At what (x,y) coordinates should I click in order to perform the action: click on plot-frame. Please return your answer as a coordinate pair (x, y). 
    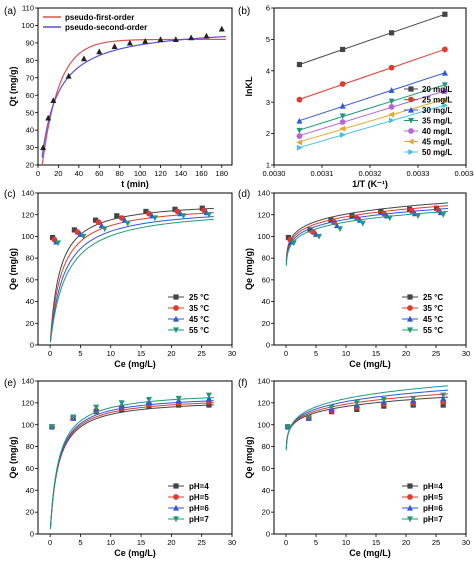
    Looking at the image, I should click on (135, 86).